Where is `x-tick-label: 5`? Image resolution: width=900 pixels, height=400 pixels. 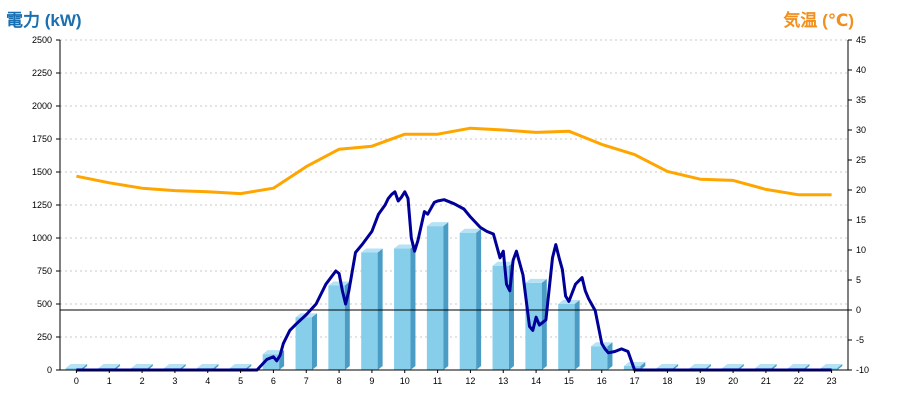 x-tick-label: 5 is located at coordinates (240, 381).